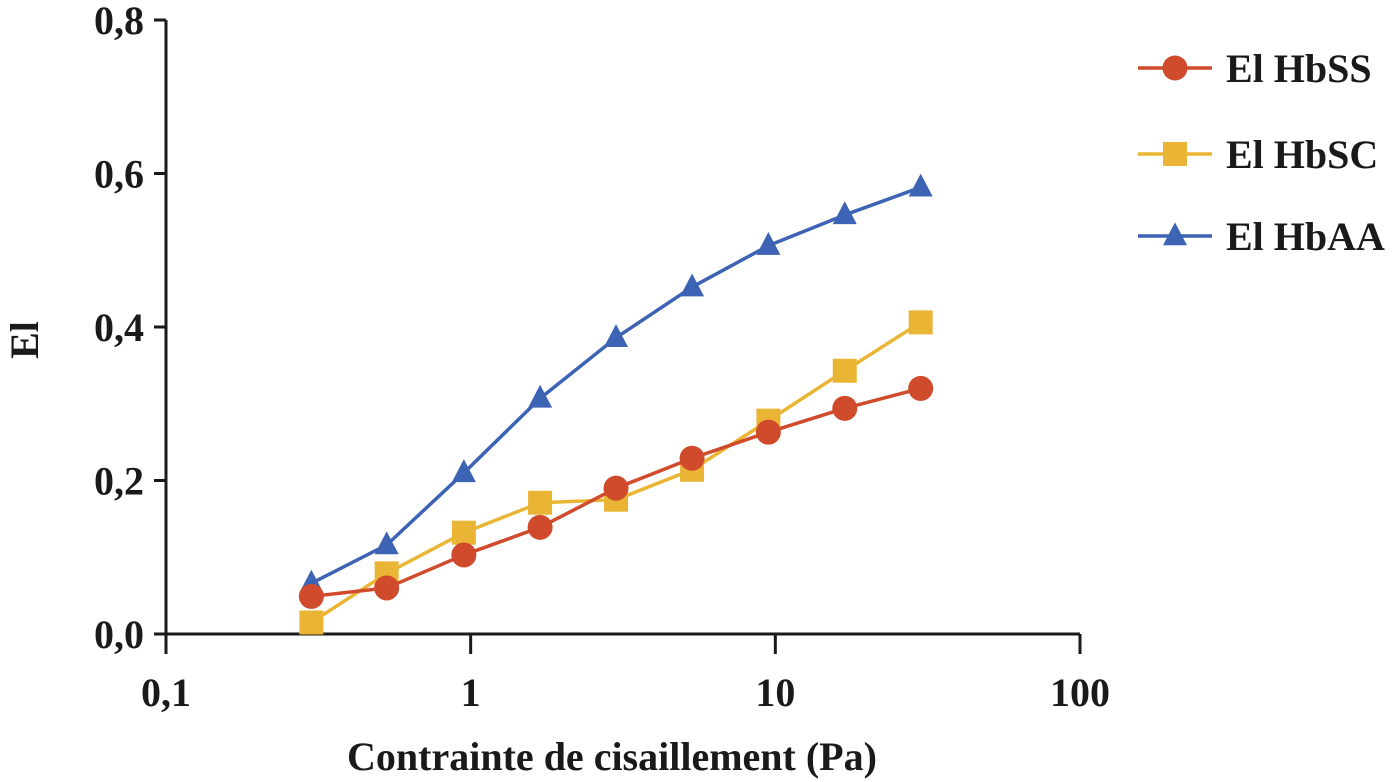 This screenshot has width=1400, height=782. Describe the element at coordinates (612, 756) in the screenshot. I see `x-axis-title: Contrainte de cisaillement (Pa)` at that location.